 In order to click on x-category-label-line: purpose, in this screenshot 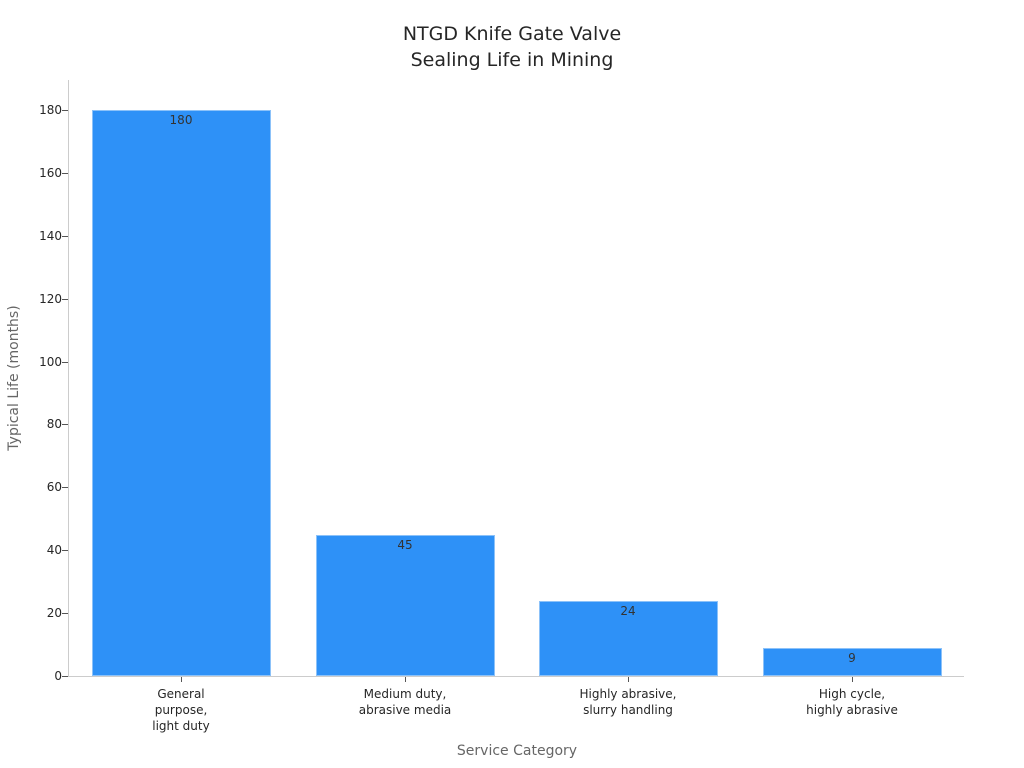, I will do `click(181, 710)`.